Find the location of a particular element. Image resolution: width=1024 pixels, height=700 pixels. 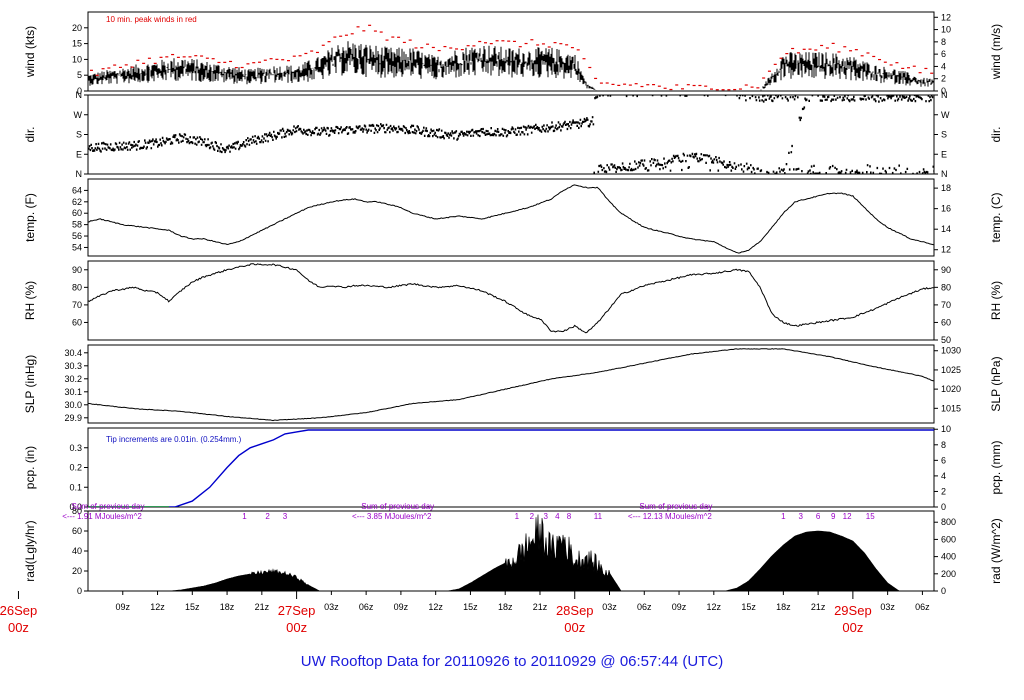

wind-ylabel: wind (kts) is located at coordinates (30, 52).